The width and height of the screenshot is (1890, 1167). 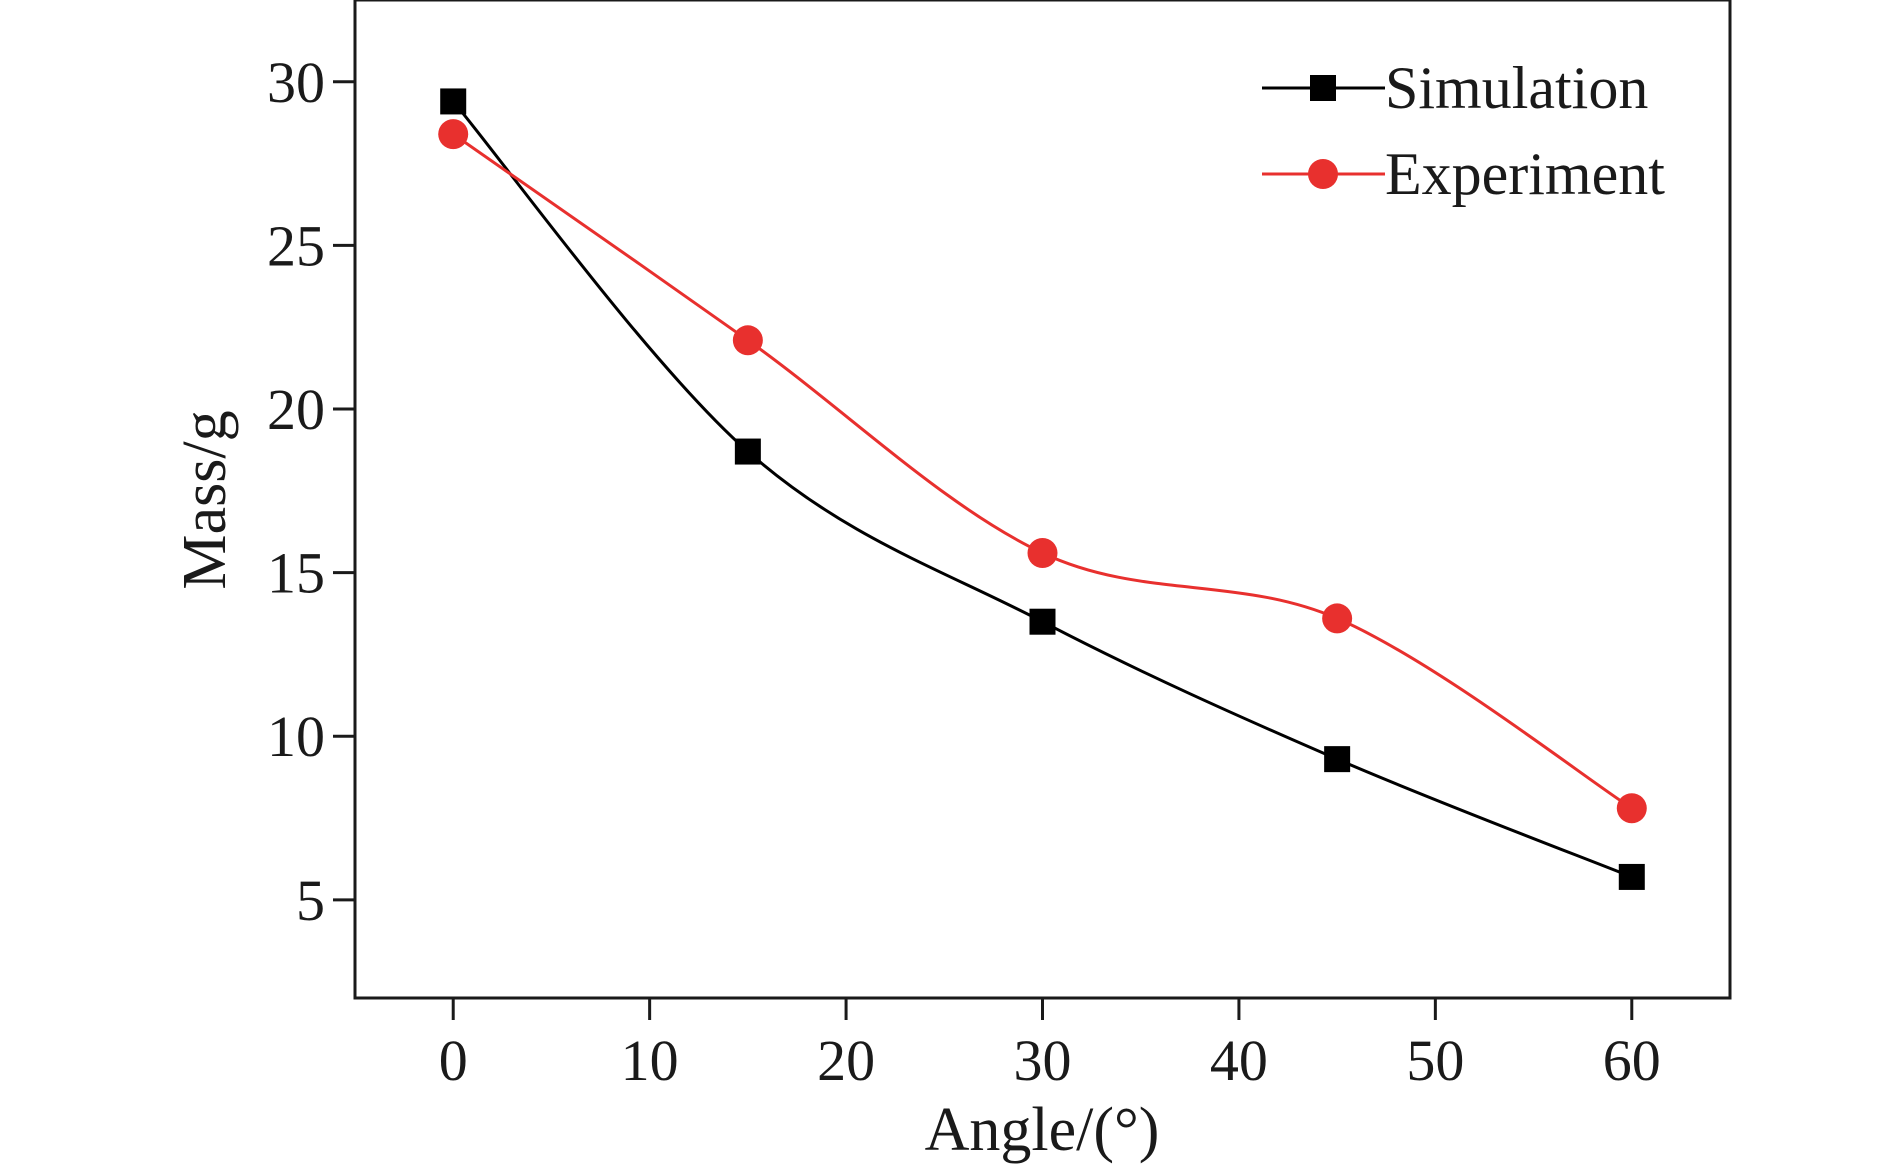 I want to click on legend-label: Experiment, so click(x=1525, y=174).